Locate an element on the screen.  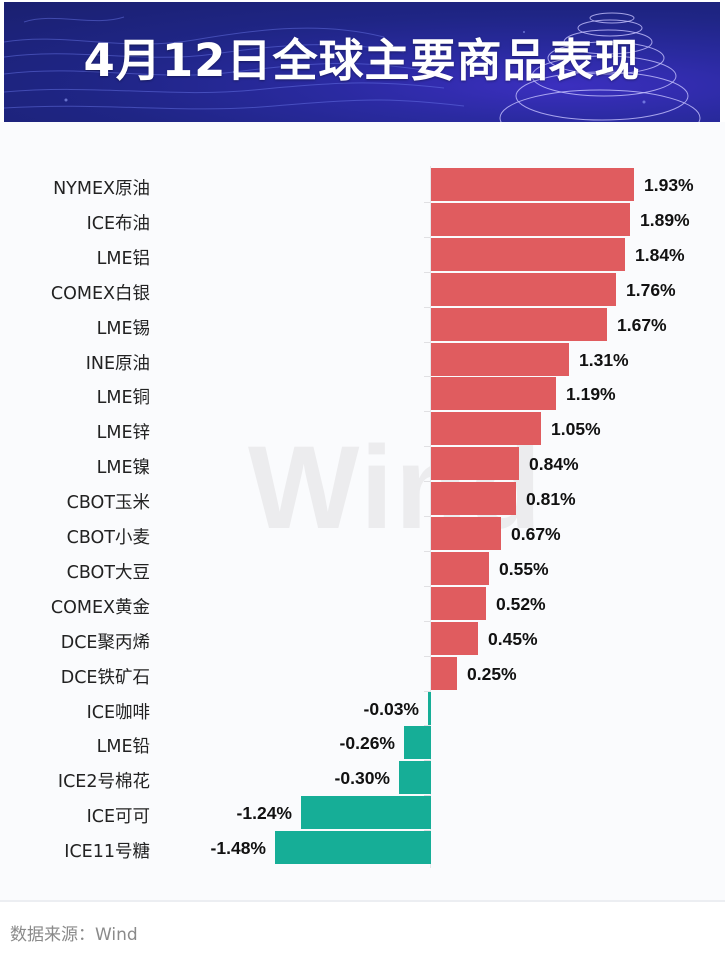
category-label: CBOT大豆 is located at coordinates (108, 573).